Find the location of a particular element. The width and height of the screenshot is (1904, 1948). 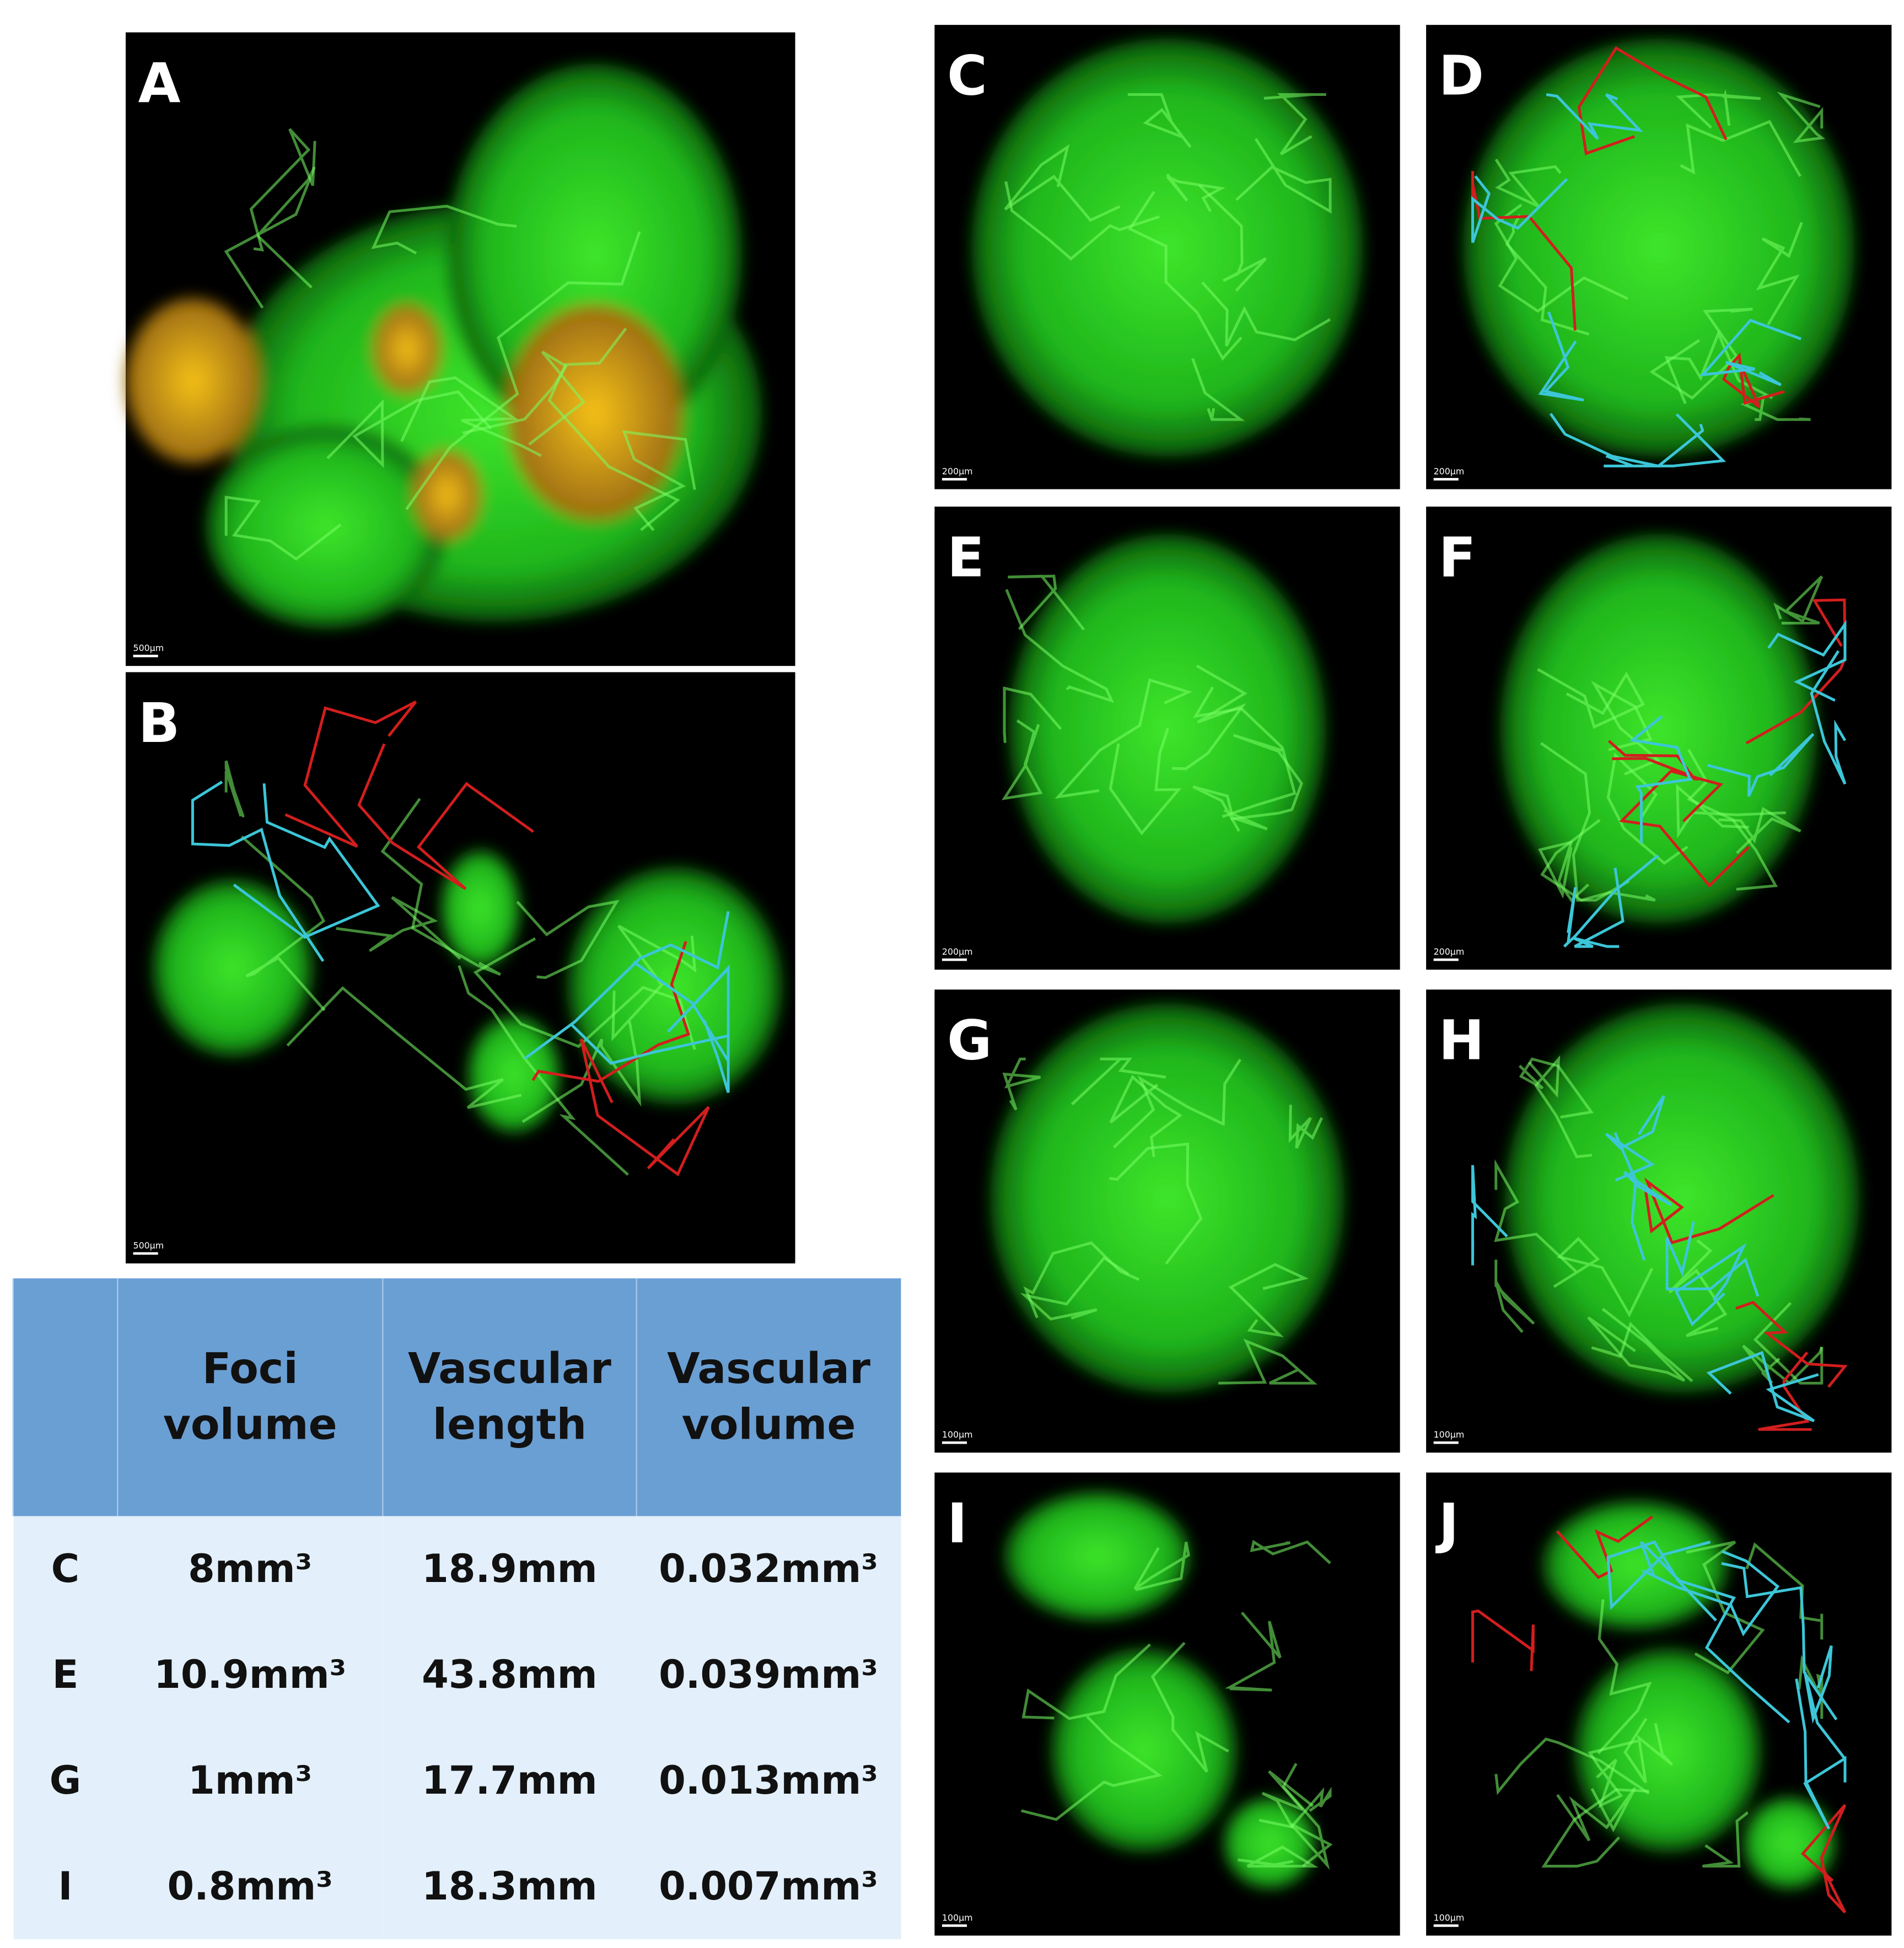

panel: B 500μm is located at coordinates (460, 968).